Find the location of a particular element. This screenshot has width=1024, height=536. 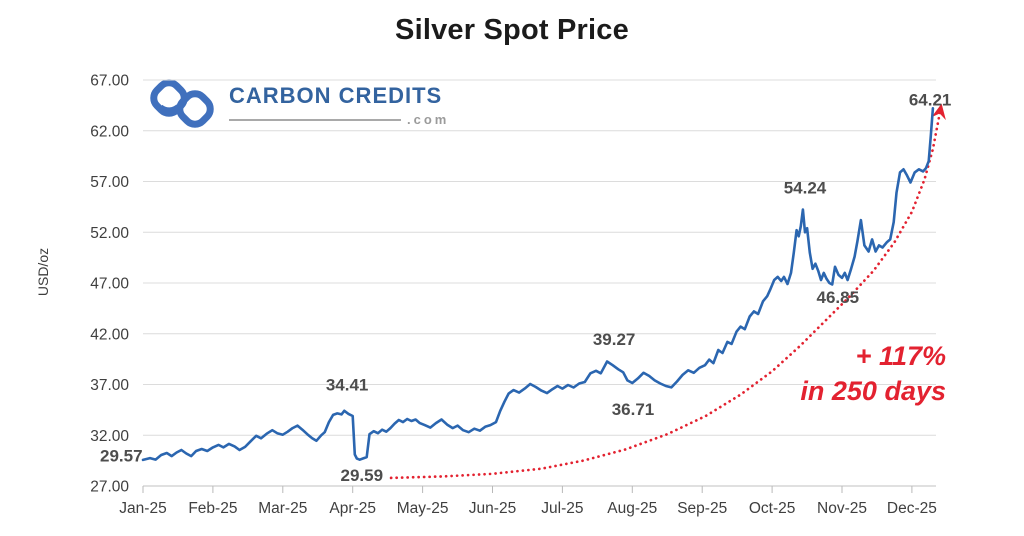

y-tick-label: 47.00 is located at coordinates (109, 284).